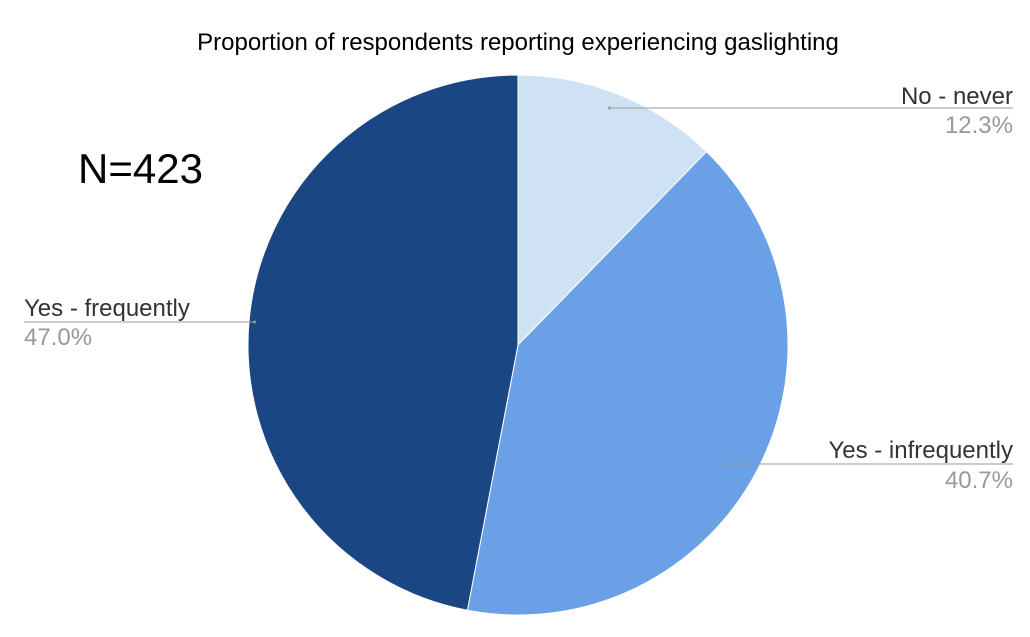  What do you see at coordinates (140, 168) in the screenshot?
I see `sample-size-annotation: N=423` at bounding box center [140, 168].